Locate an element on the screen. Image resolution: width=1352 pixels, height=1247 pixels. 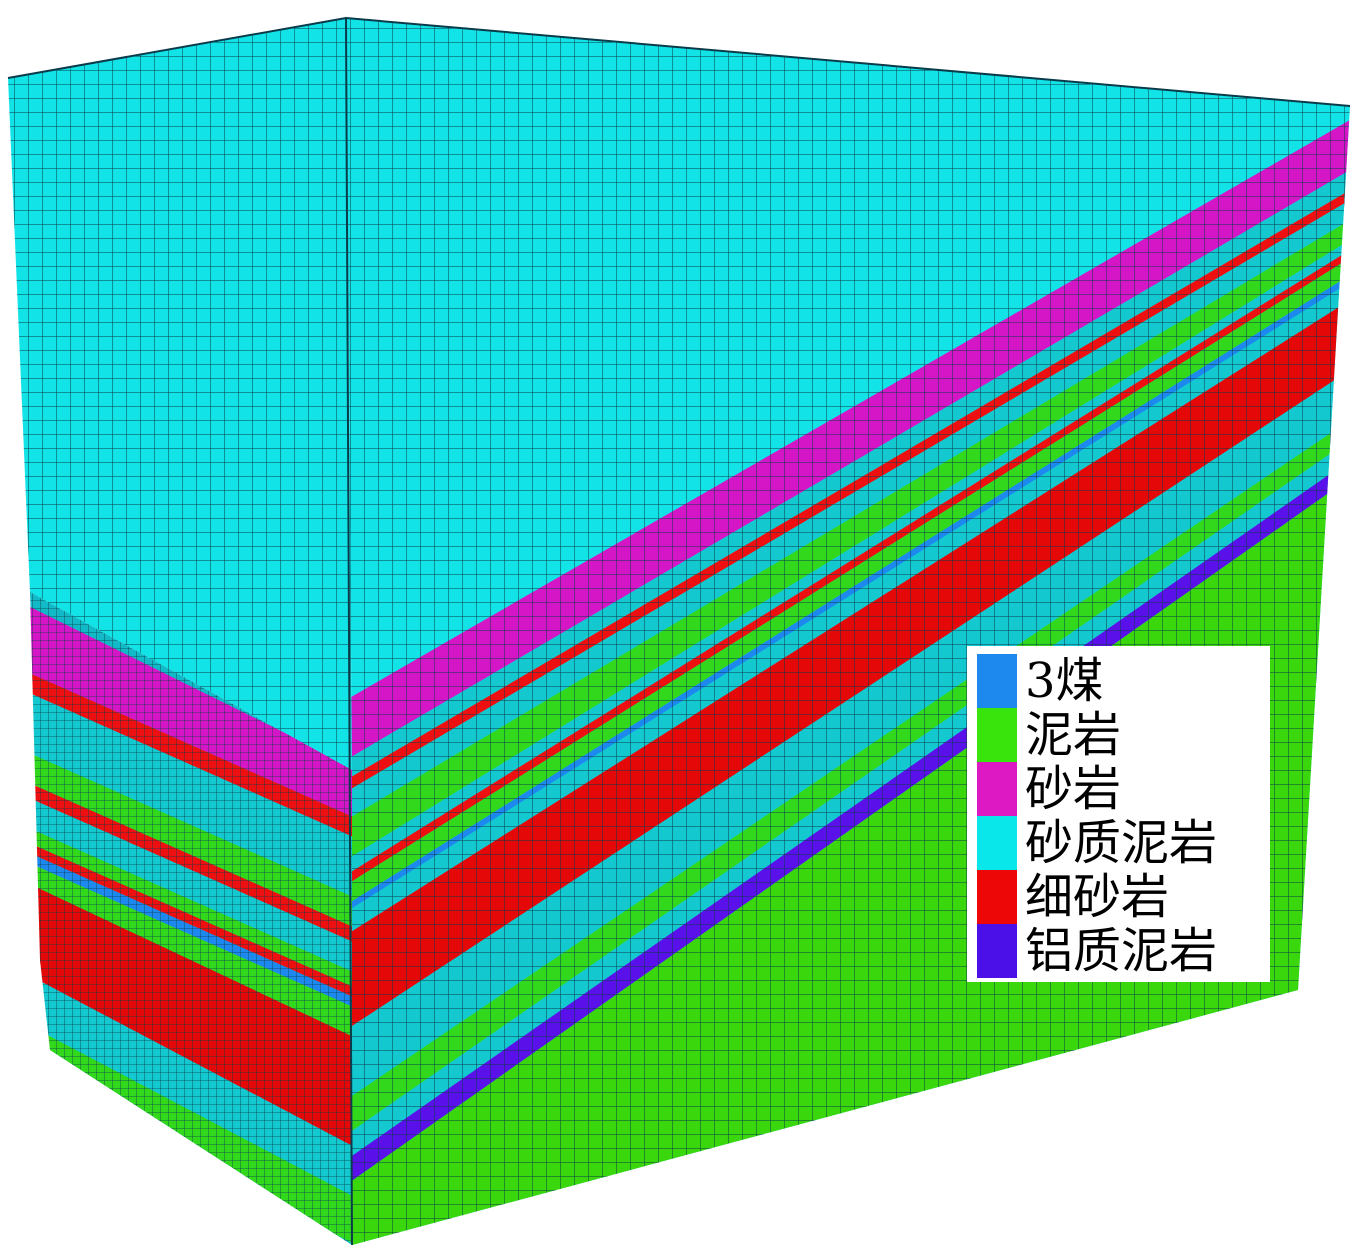
legend-label: 泥岩 is located at coordinates (1073, 735).